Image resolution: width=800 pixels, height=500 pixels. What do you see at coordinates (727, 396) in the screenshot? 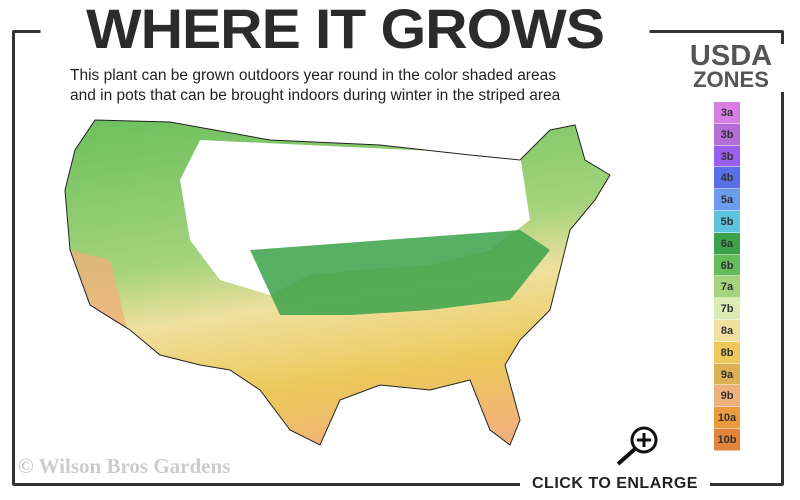
I see `legend-zone-9b: 9b` at bounding box center [727, 396].